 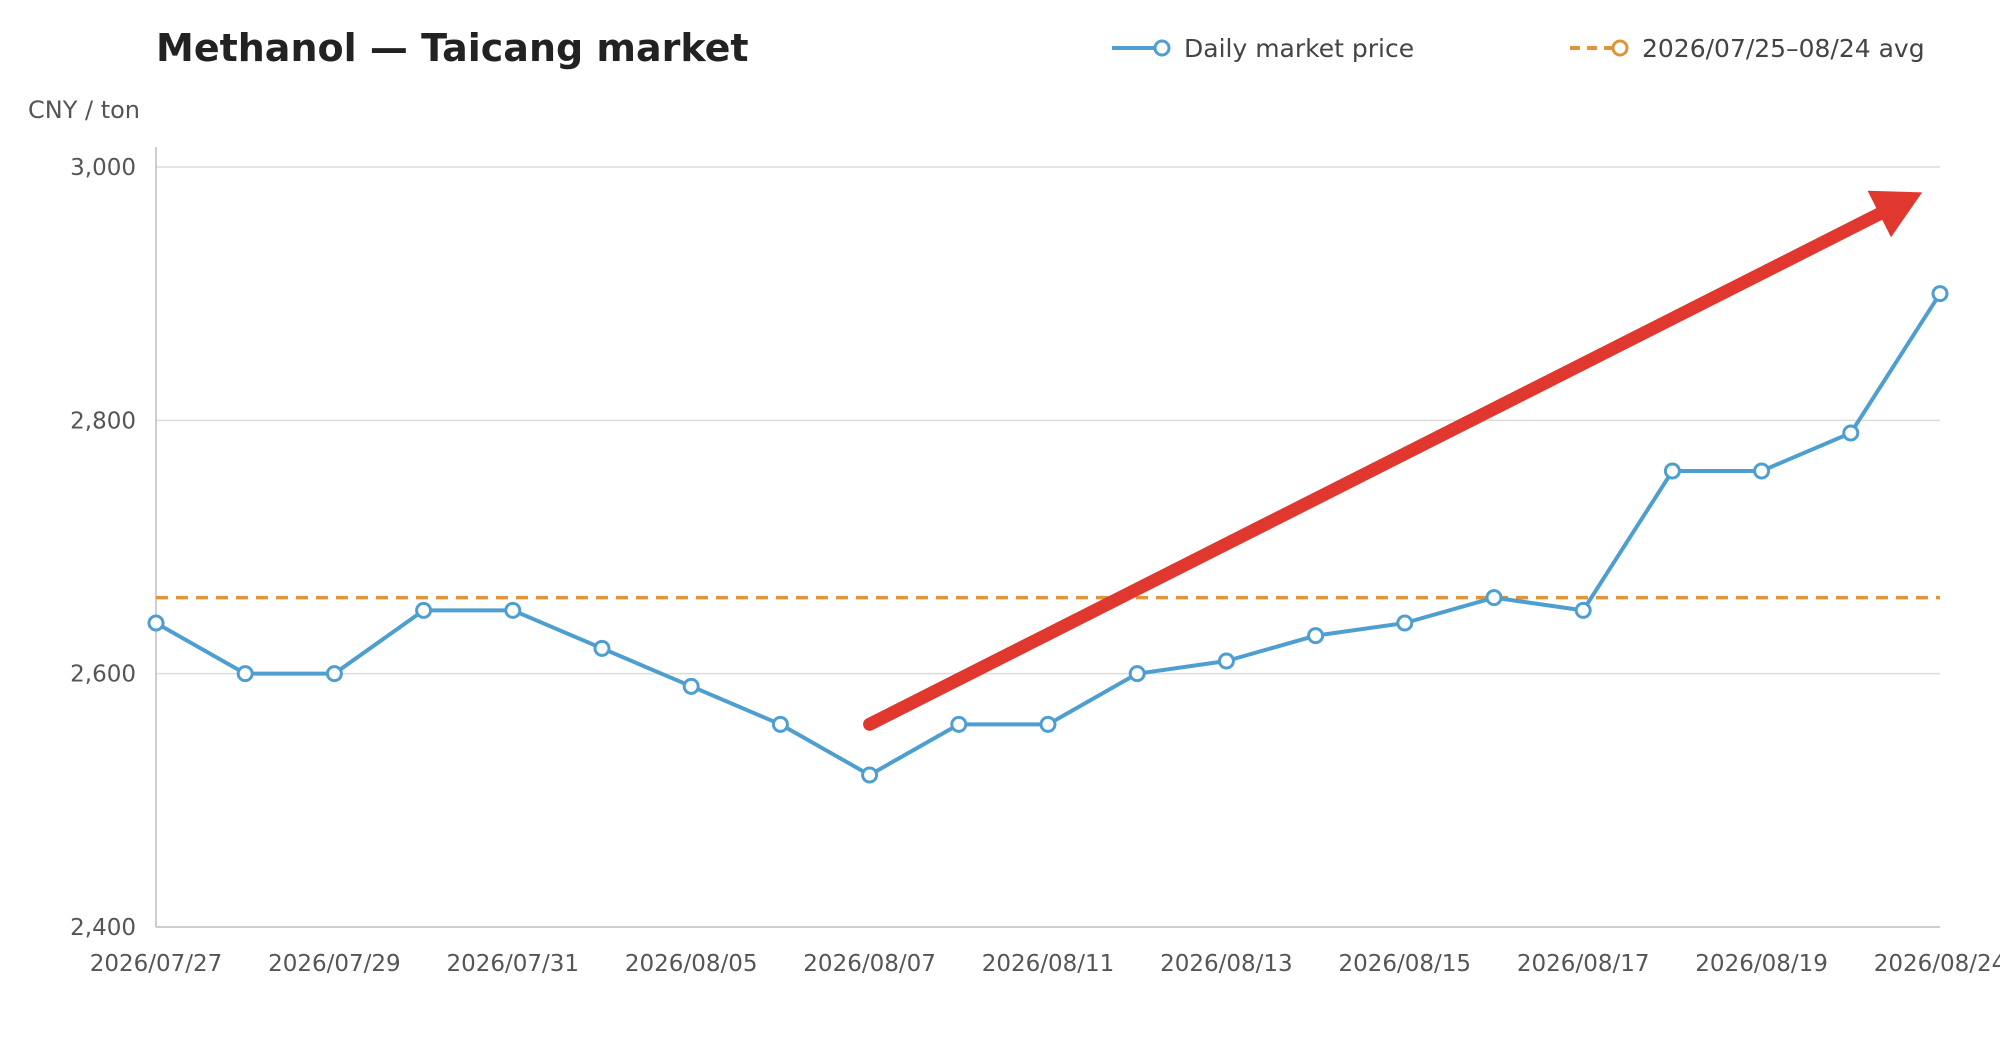 What do you see at coordinates (1226, 964) in the screenshot?
I see `x-tick-label: 2026/08/13` at bounding box center [1226, 964].